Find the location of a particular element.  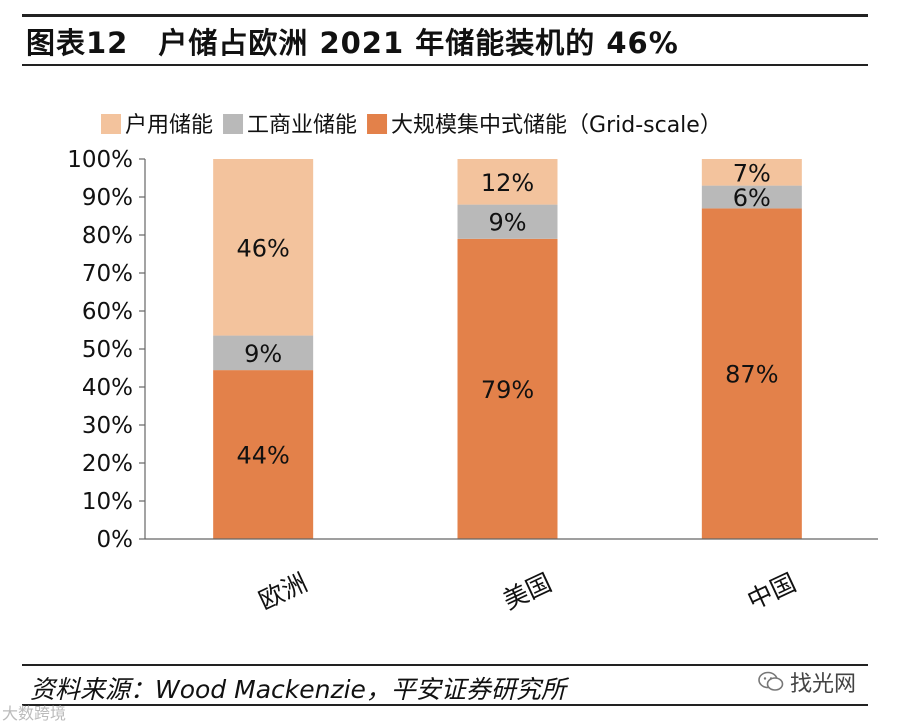

figure-label: 图表12 is located at coordinates (77, 43).